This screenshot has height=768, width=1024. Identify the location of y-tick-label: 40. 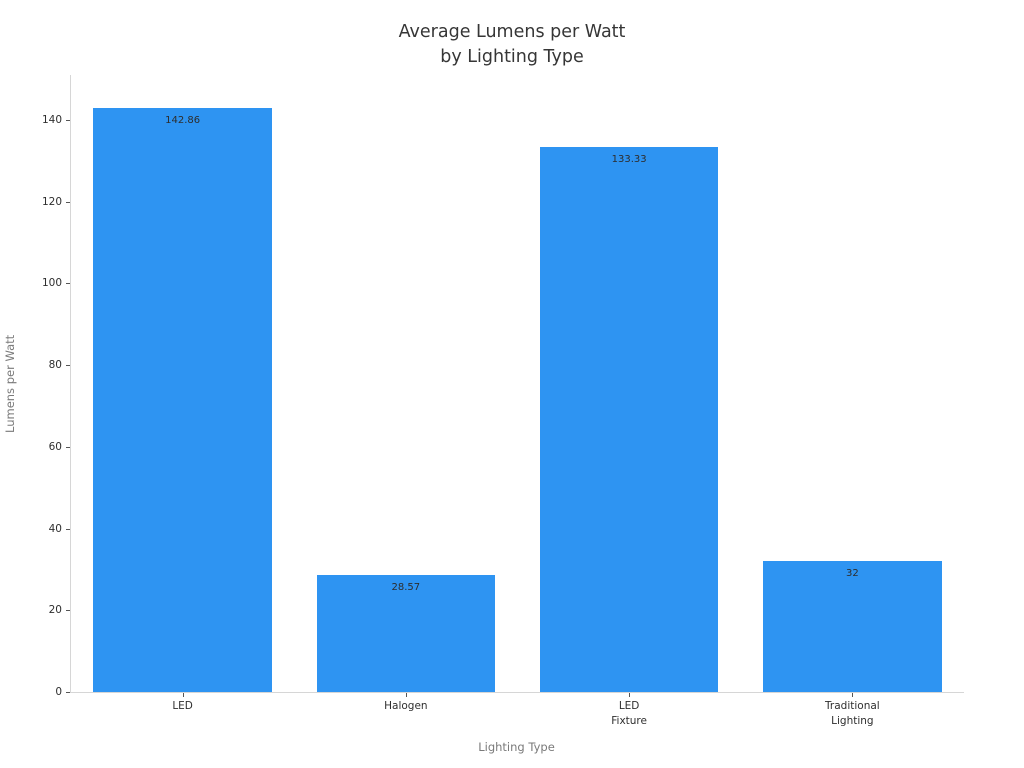
(55, 528).